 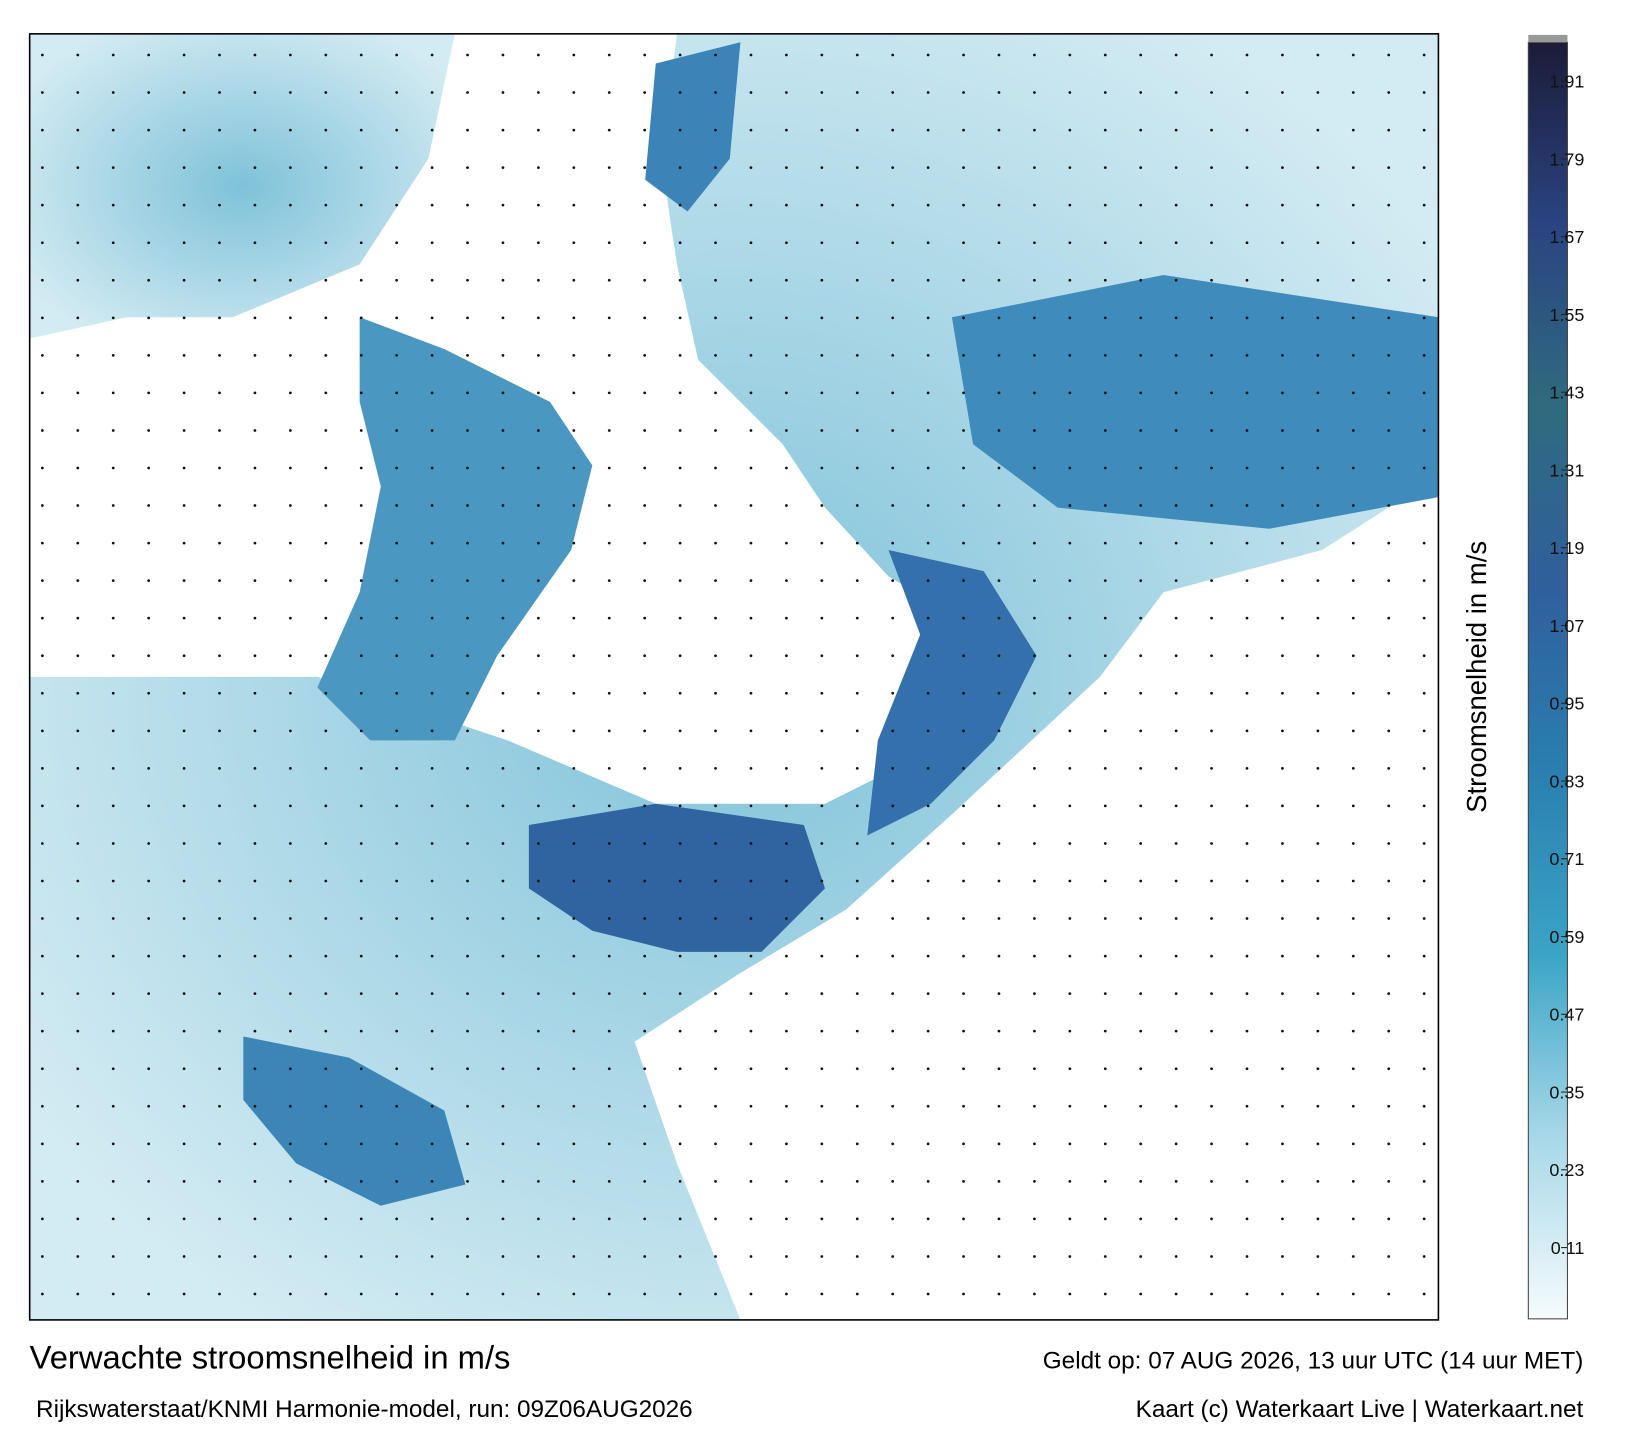 What do you see at coordinates (1566, 937) in the screenshot?
I see `colorbar-tick-label: 0.59` at bounding box center [1566, 937].